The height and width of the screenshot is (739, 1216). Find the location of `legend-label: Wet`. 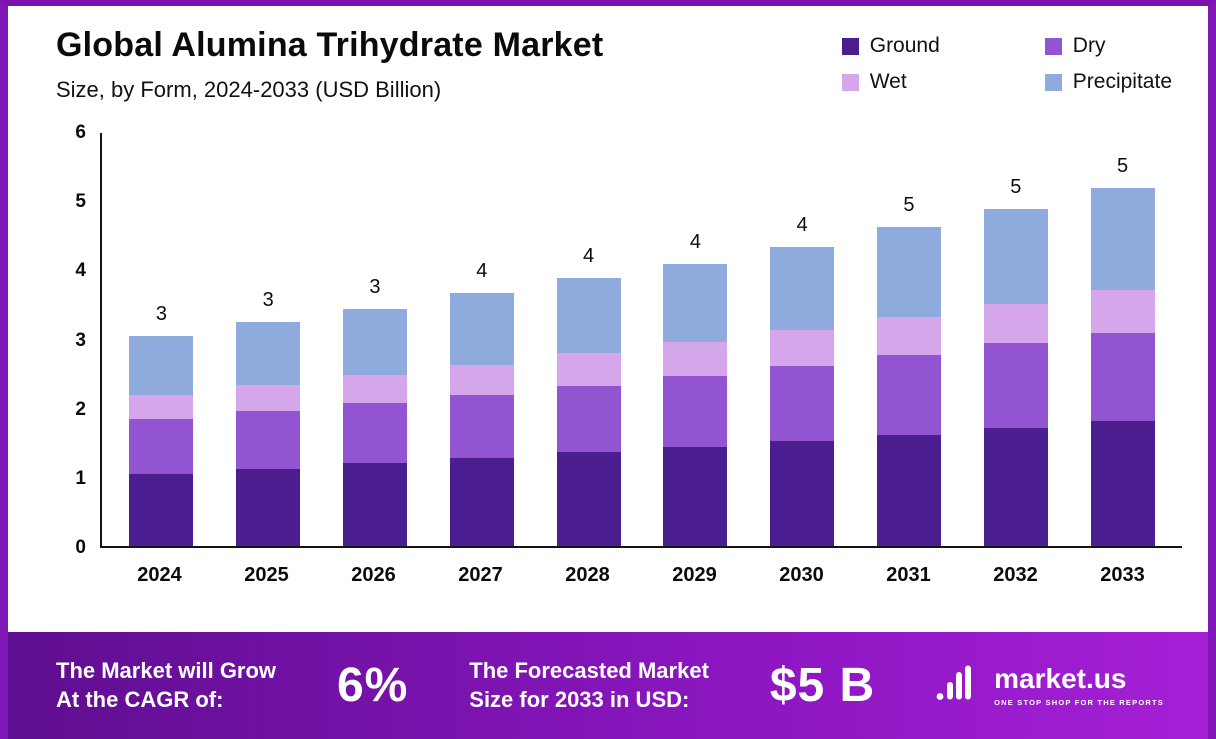

legend-label: Wet is located at coordinates (888, 81).